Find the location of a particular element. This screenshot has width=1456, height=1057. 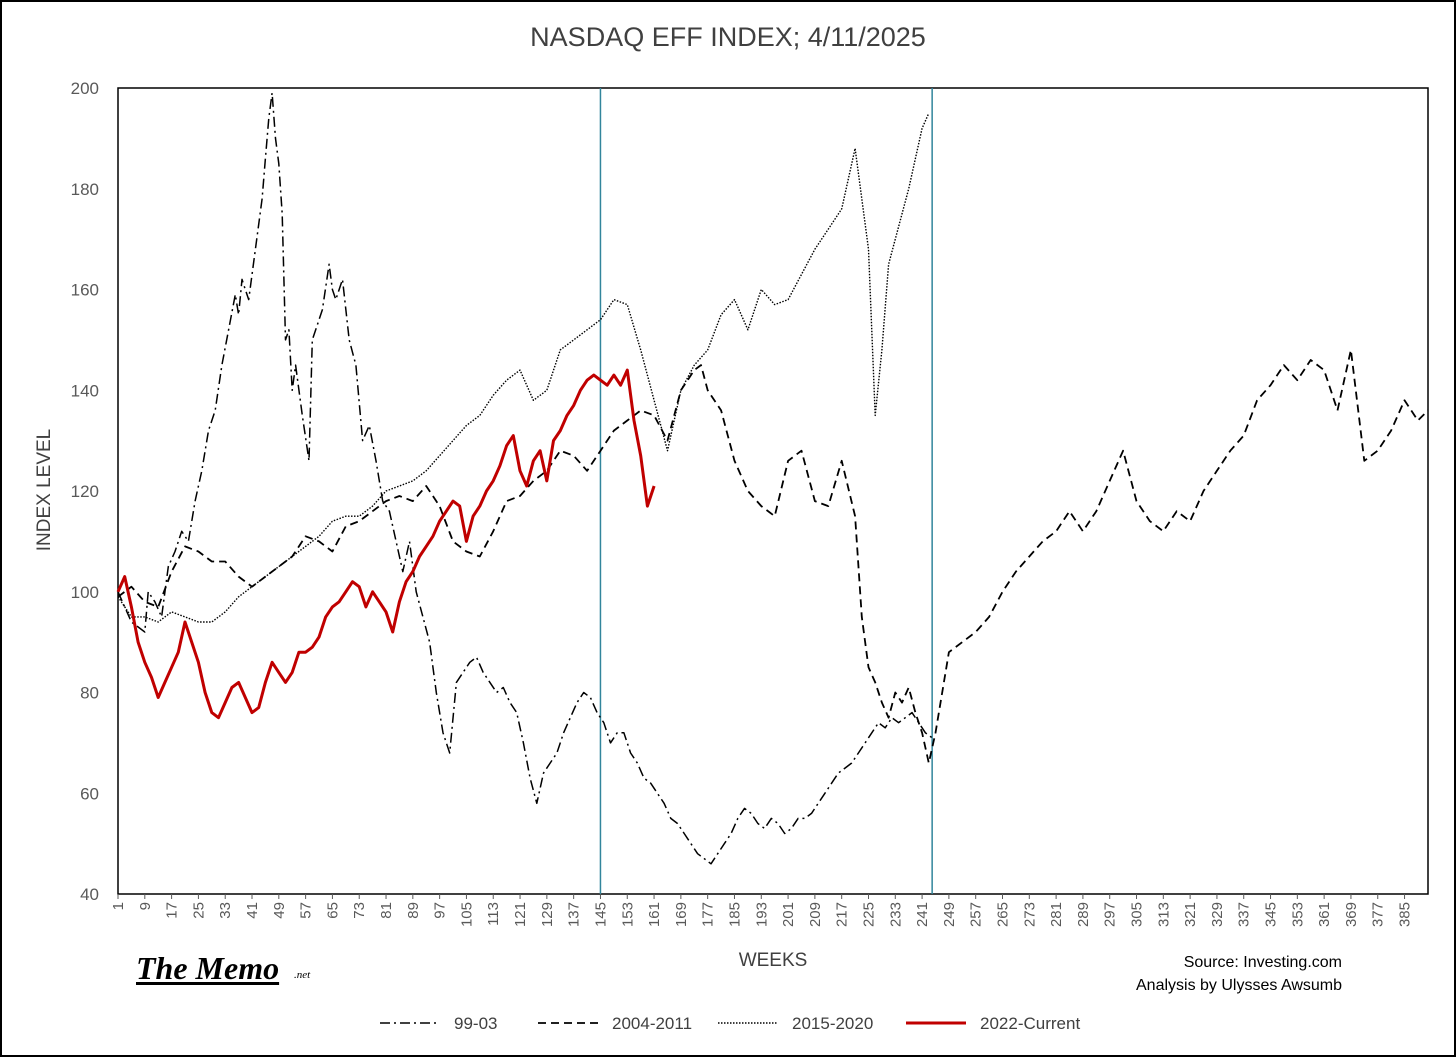

x-tick-label: 33 is located at coordinates (225, 910).